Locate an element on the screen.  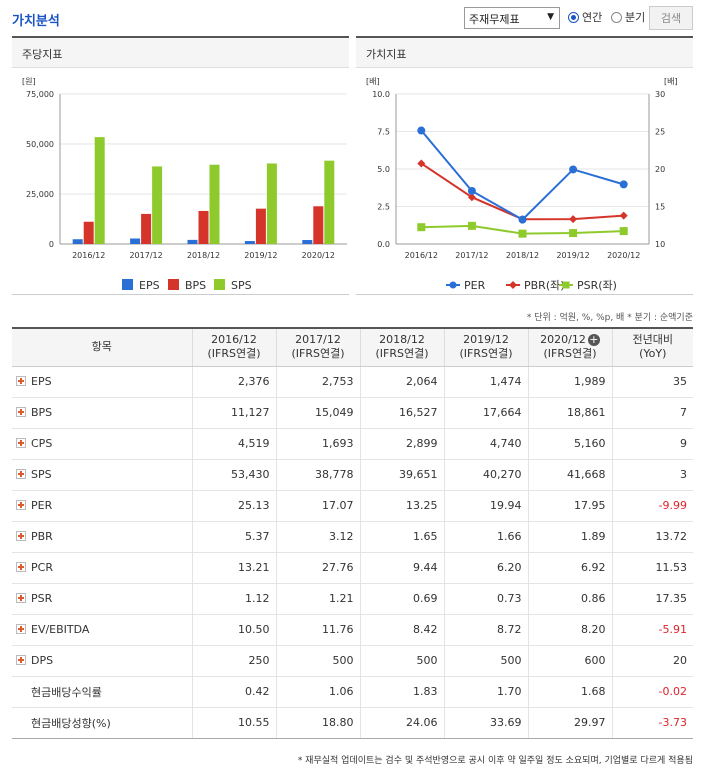
table-cell: 53,430 is located at coordinates (233, 475).